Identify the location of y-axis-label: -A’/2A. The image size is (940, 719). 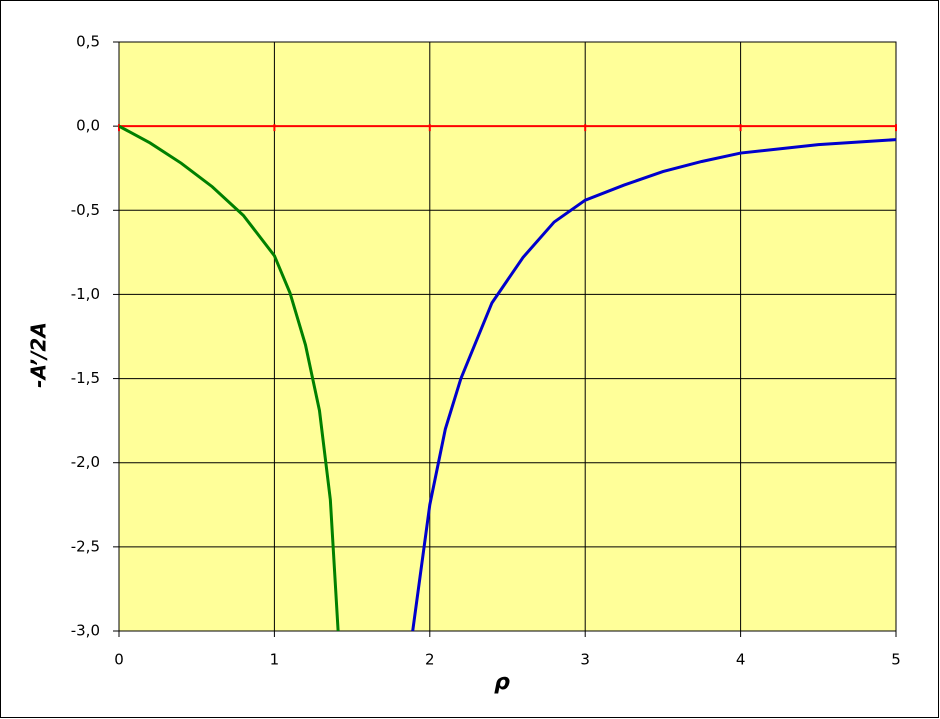
(39, 355).